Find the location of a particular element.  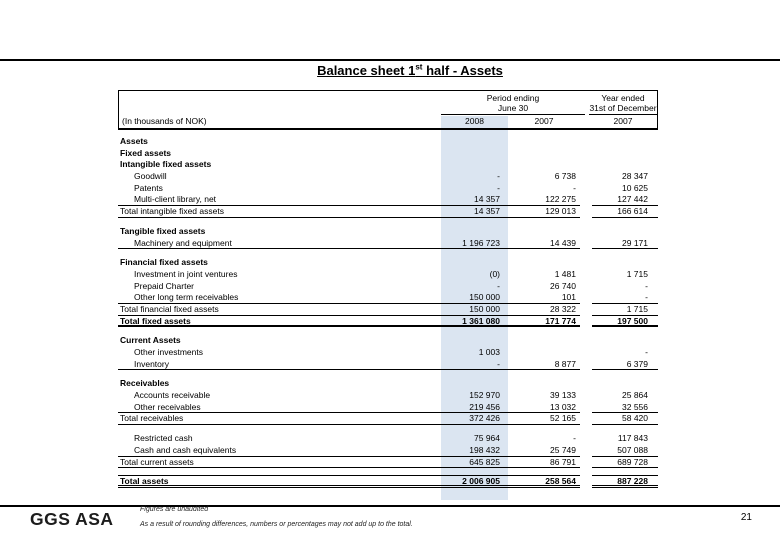

table-row: Financial fixed assets is located at coordinates (388, 263).